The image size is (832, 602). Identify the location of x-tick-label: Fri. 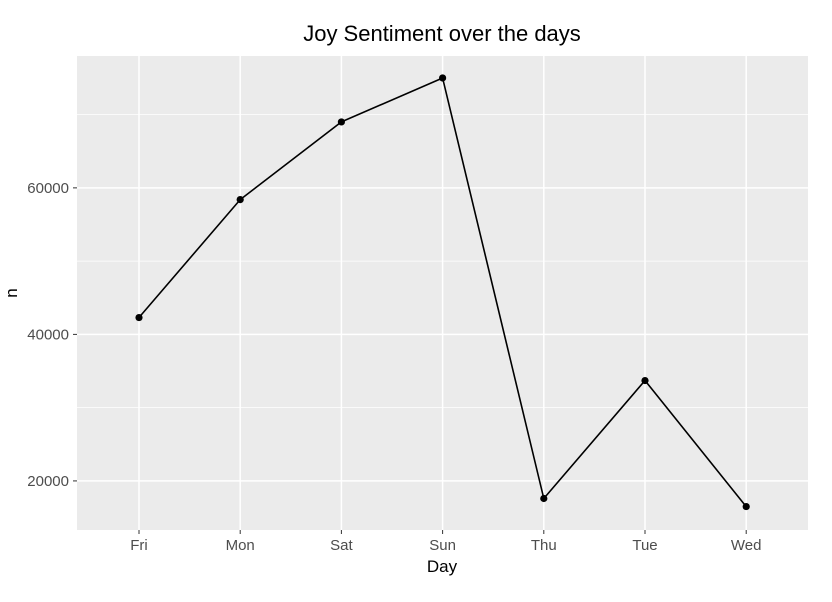
(139, 545).